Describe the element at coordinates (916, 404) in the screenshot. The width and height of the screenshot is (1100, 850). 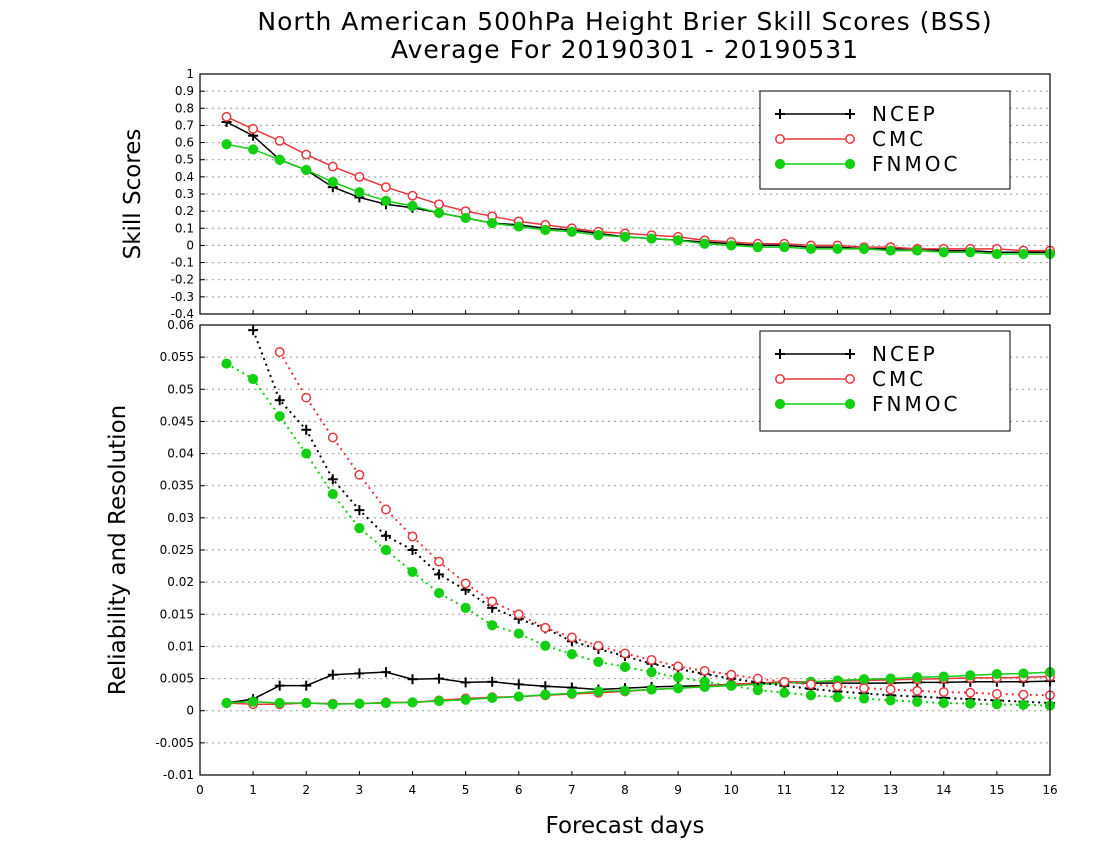
I see `legend-label: FNMOC` at that location.